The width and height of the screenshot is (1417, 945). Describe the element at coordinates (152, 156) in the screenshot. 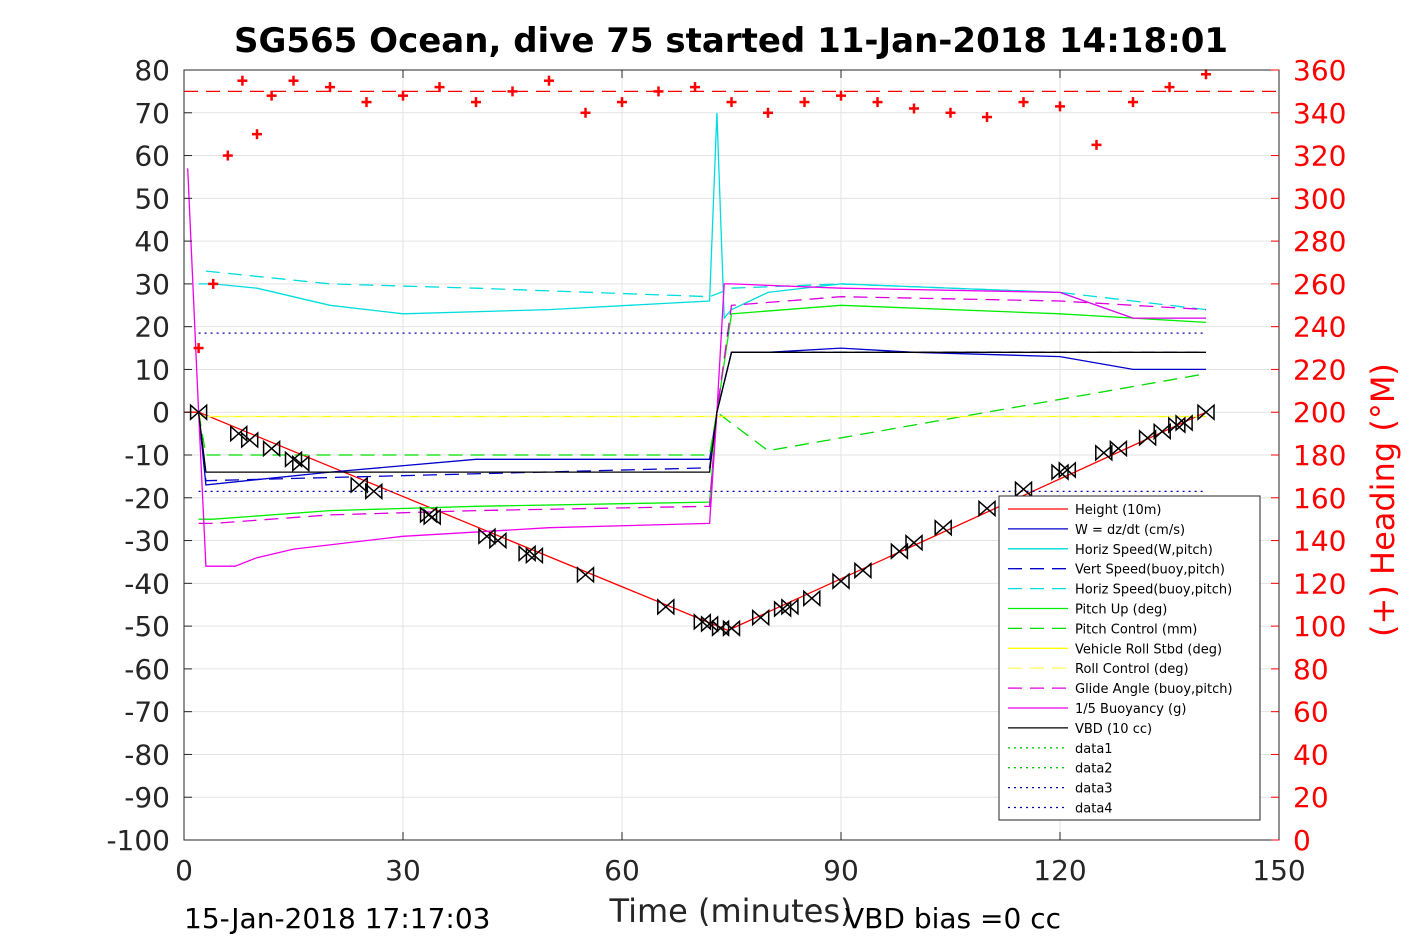

I see `y-tick-label: 60` at that location.